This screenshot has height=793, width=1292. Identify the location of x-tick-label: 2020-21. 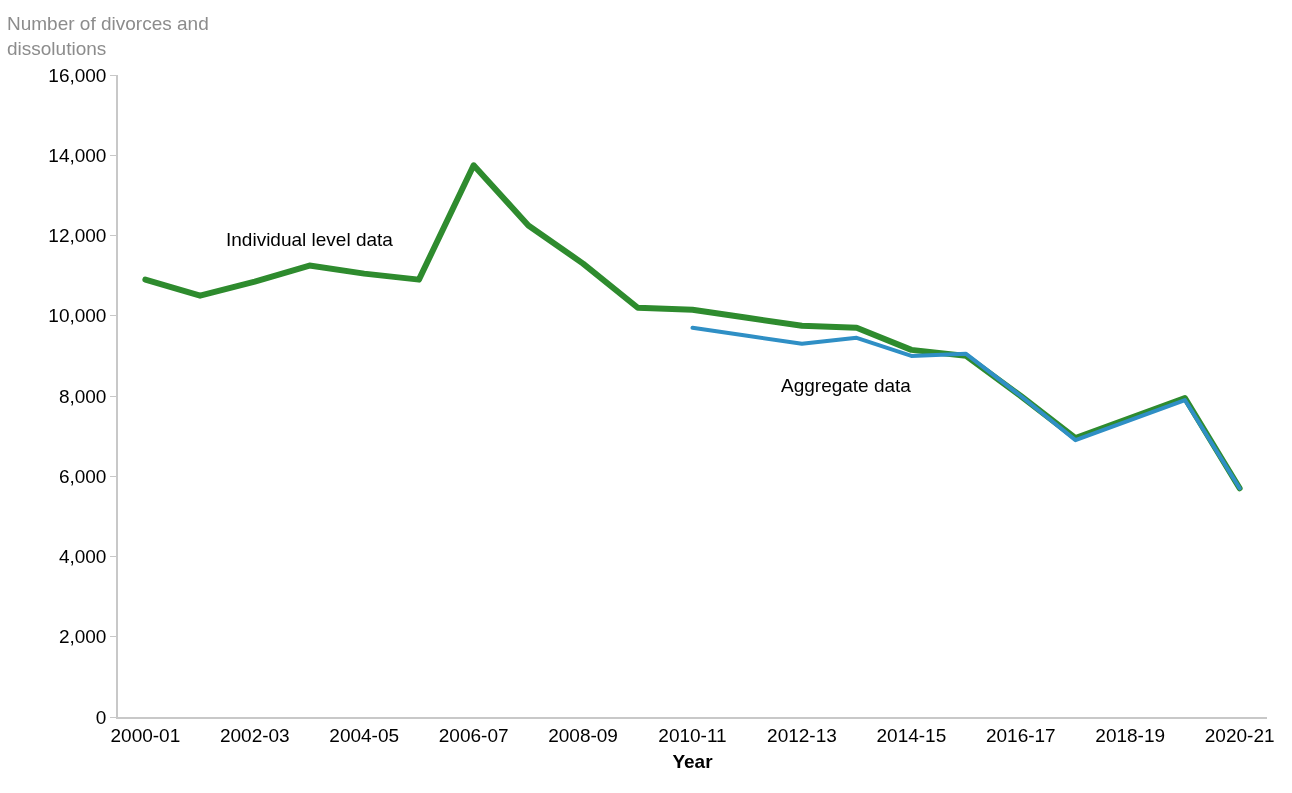
(1239, 735).